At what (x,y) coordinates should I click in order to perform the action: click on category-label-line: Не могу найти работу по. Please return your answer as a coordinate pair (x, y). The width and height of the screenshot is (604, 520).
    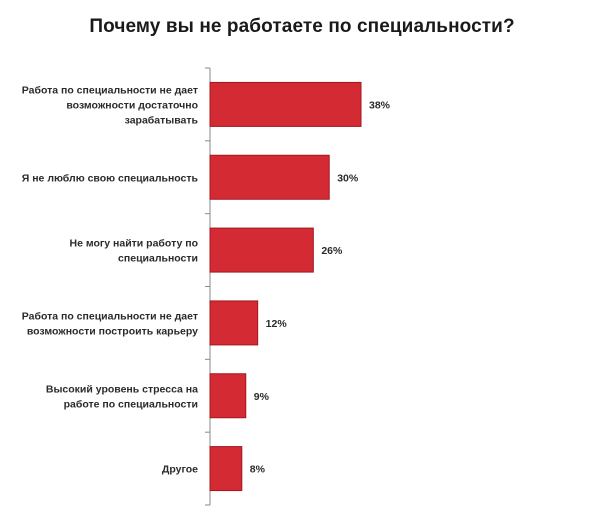
    Looking at the image, I should click on (134, 244).